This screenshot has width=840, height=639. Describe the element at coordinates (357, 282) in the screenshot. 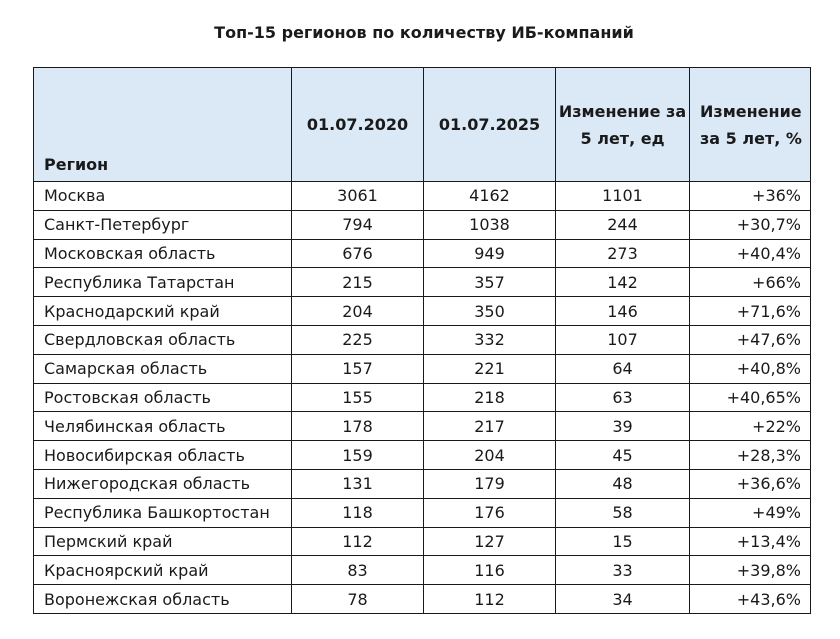

I see `cell-value-2020: 215` at that location.